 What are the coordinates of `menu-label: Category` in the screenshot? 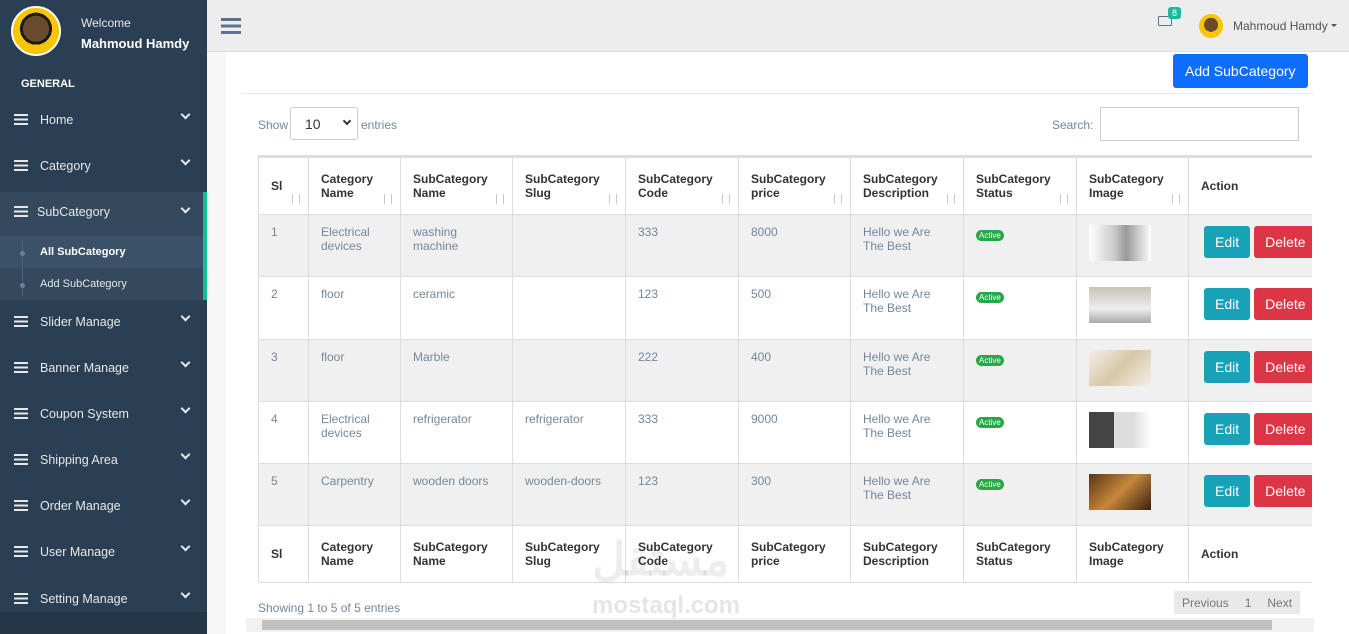 It's located at (65, 166).